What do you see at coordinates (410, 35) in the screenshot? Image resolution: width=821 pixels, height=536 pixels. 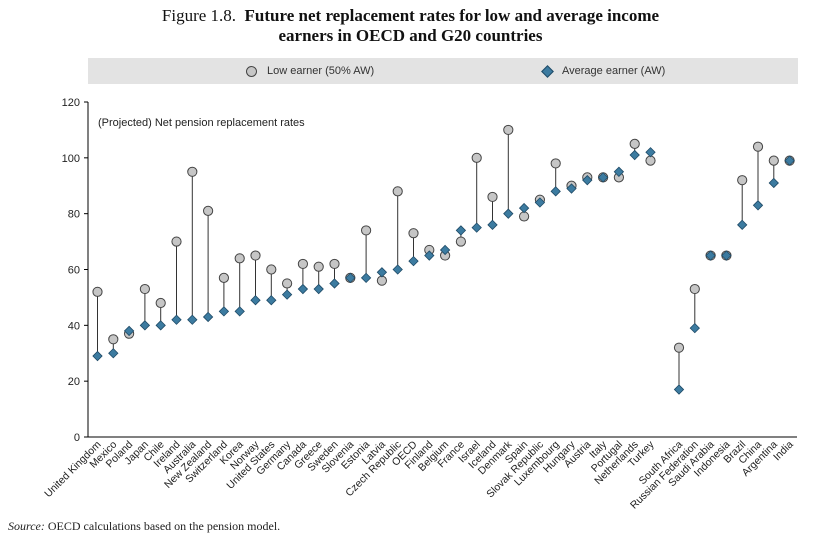 I see `figure-title-line2: earners in OECD and G20 countries` at bounding box center [410, 35].